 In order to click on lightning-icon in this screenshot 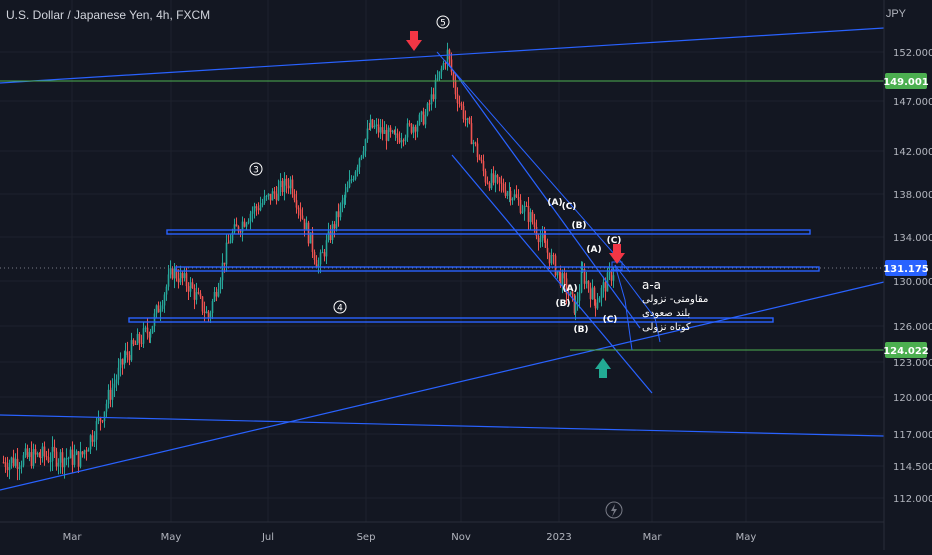, I will do `click(614, 510)`.